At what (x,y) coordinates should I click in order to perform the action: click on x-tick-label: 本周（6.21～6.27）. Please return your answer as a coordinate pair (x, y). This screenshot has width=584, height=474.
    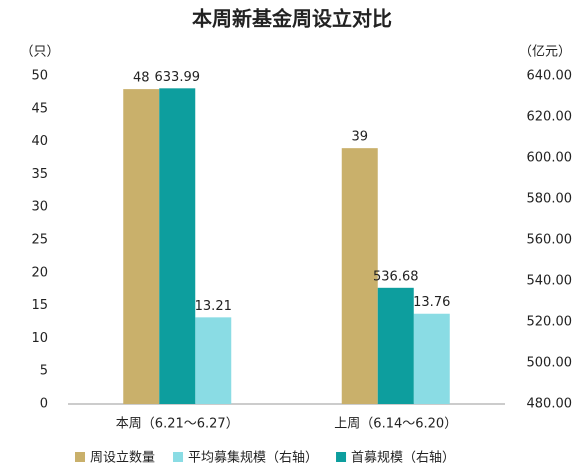
    Looking at the image, I should click on (177, 424).